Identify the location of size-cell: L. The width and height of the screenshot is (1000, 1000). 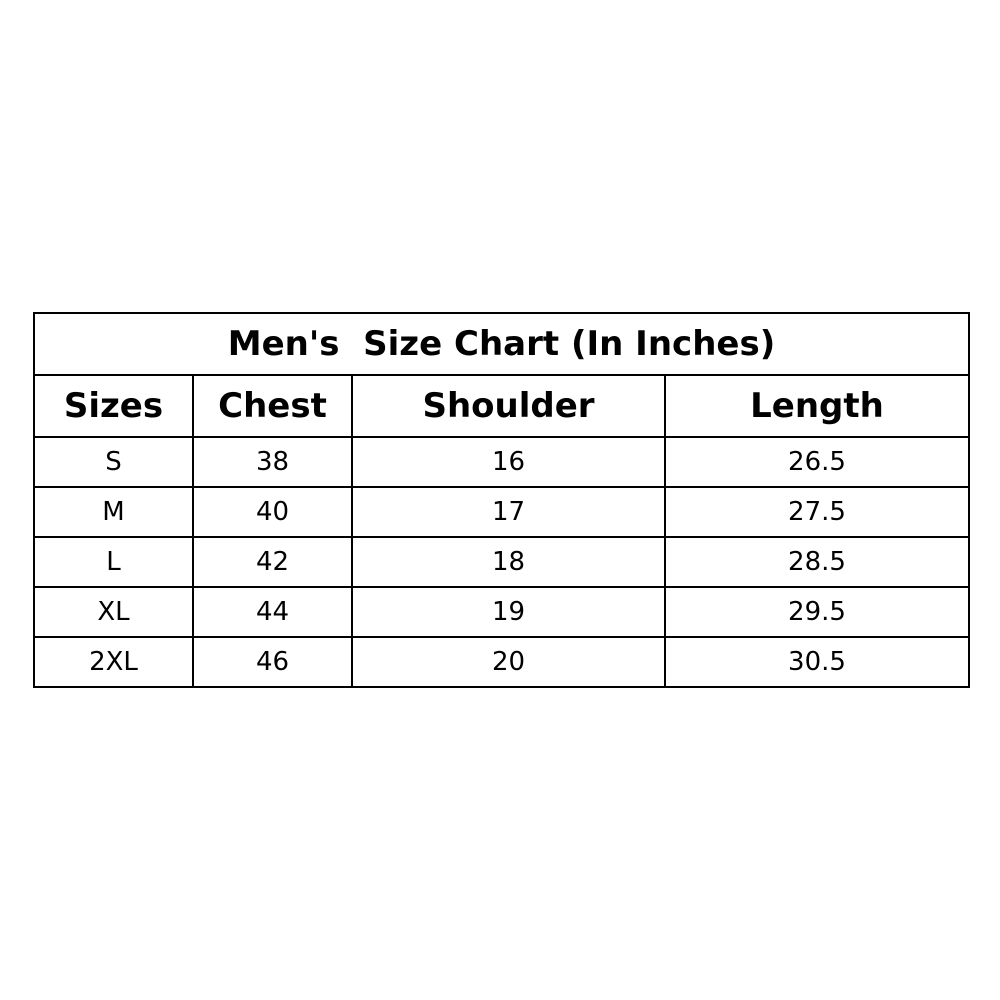
(113, 562).